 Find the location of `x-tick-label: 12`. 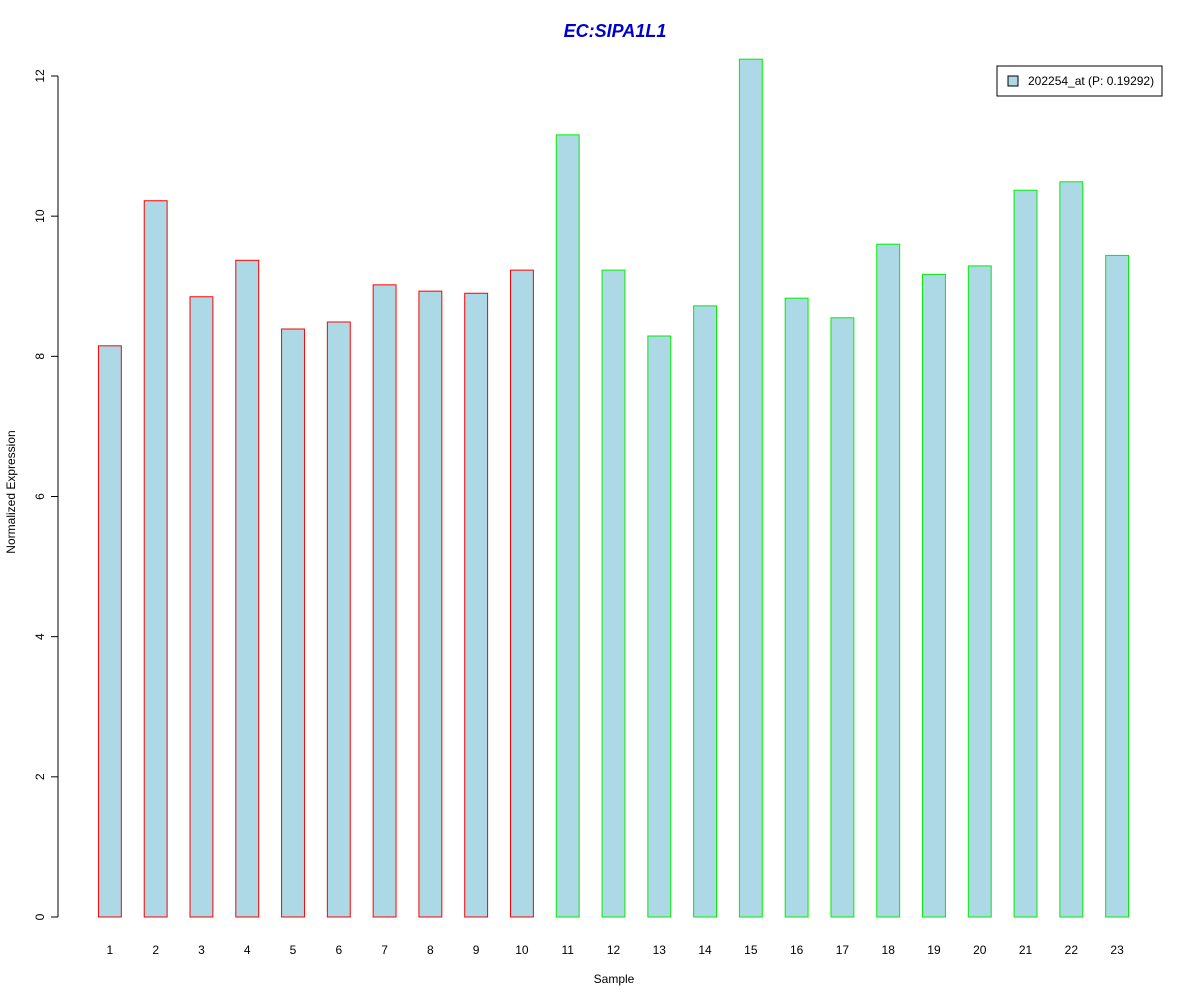

x-tick-label: 12 is located at coordinates (614, 950).